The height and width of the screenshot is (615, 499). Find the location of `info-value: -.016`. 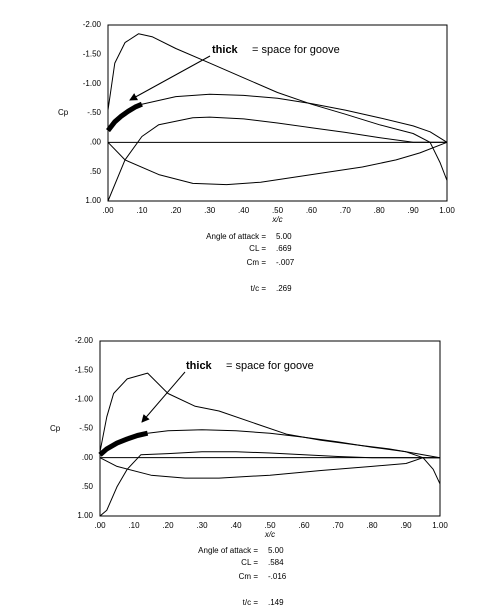

info-value: -.016 is located at coordinates (277, 576).